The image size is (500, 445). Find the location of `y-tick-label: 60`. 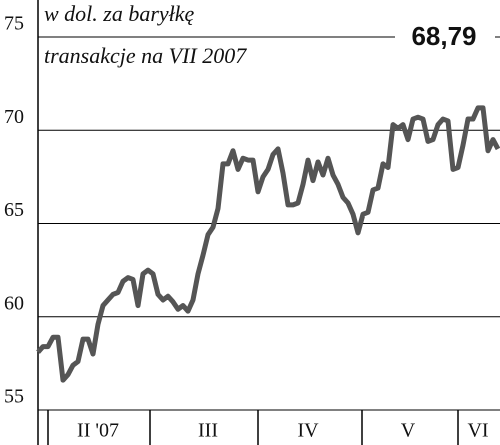

y-tick-label: 60 is located at coordinates (14, 303).